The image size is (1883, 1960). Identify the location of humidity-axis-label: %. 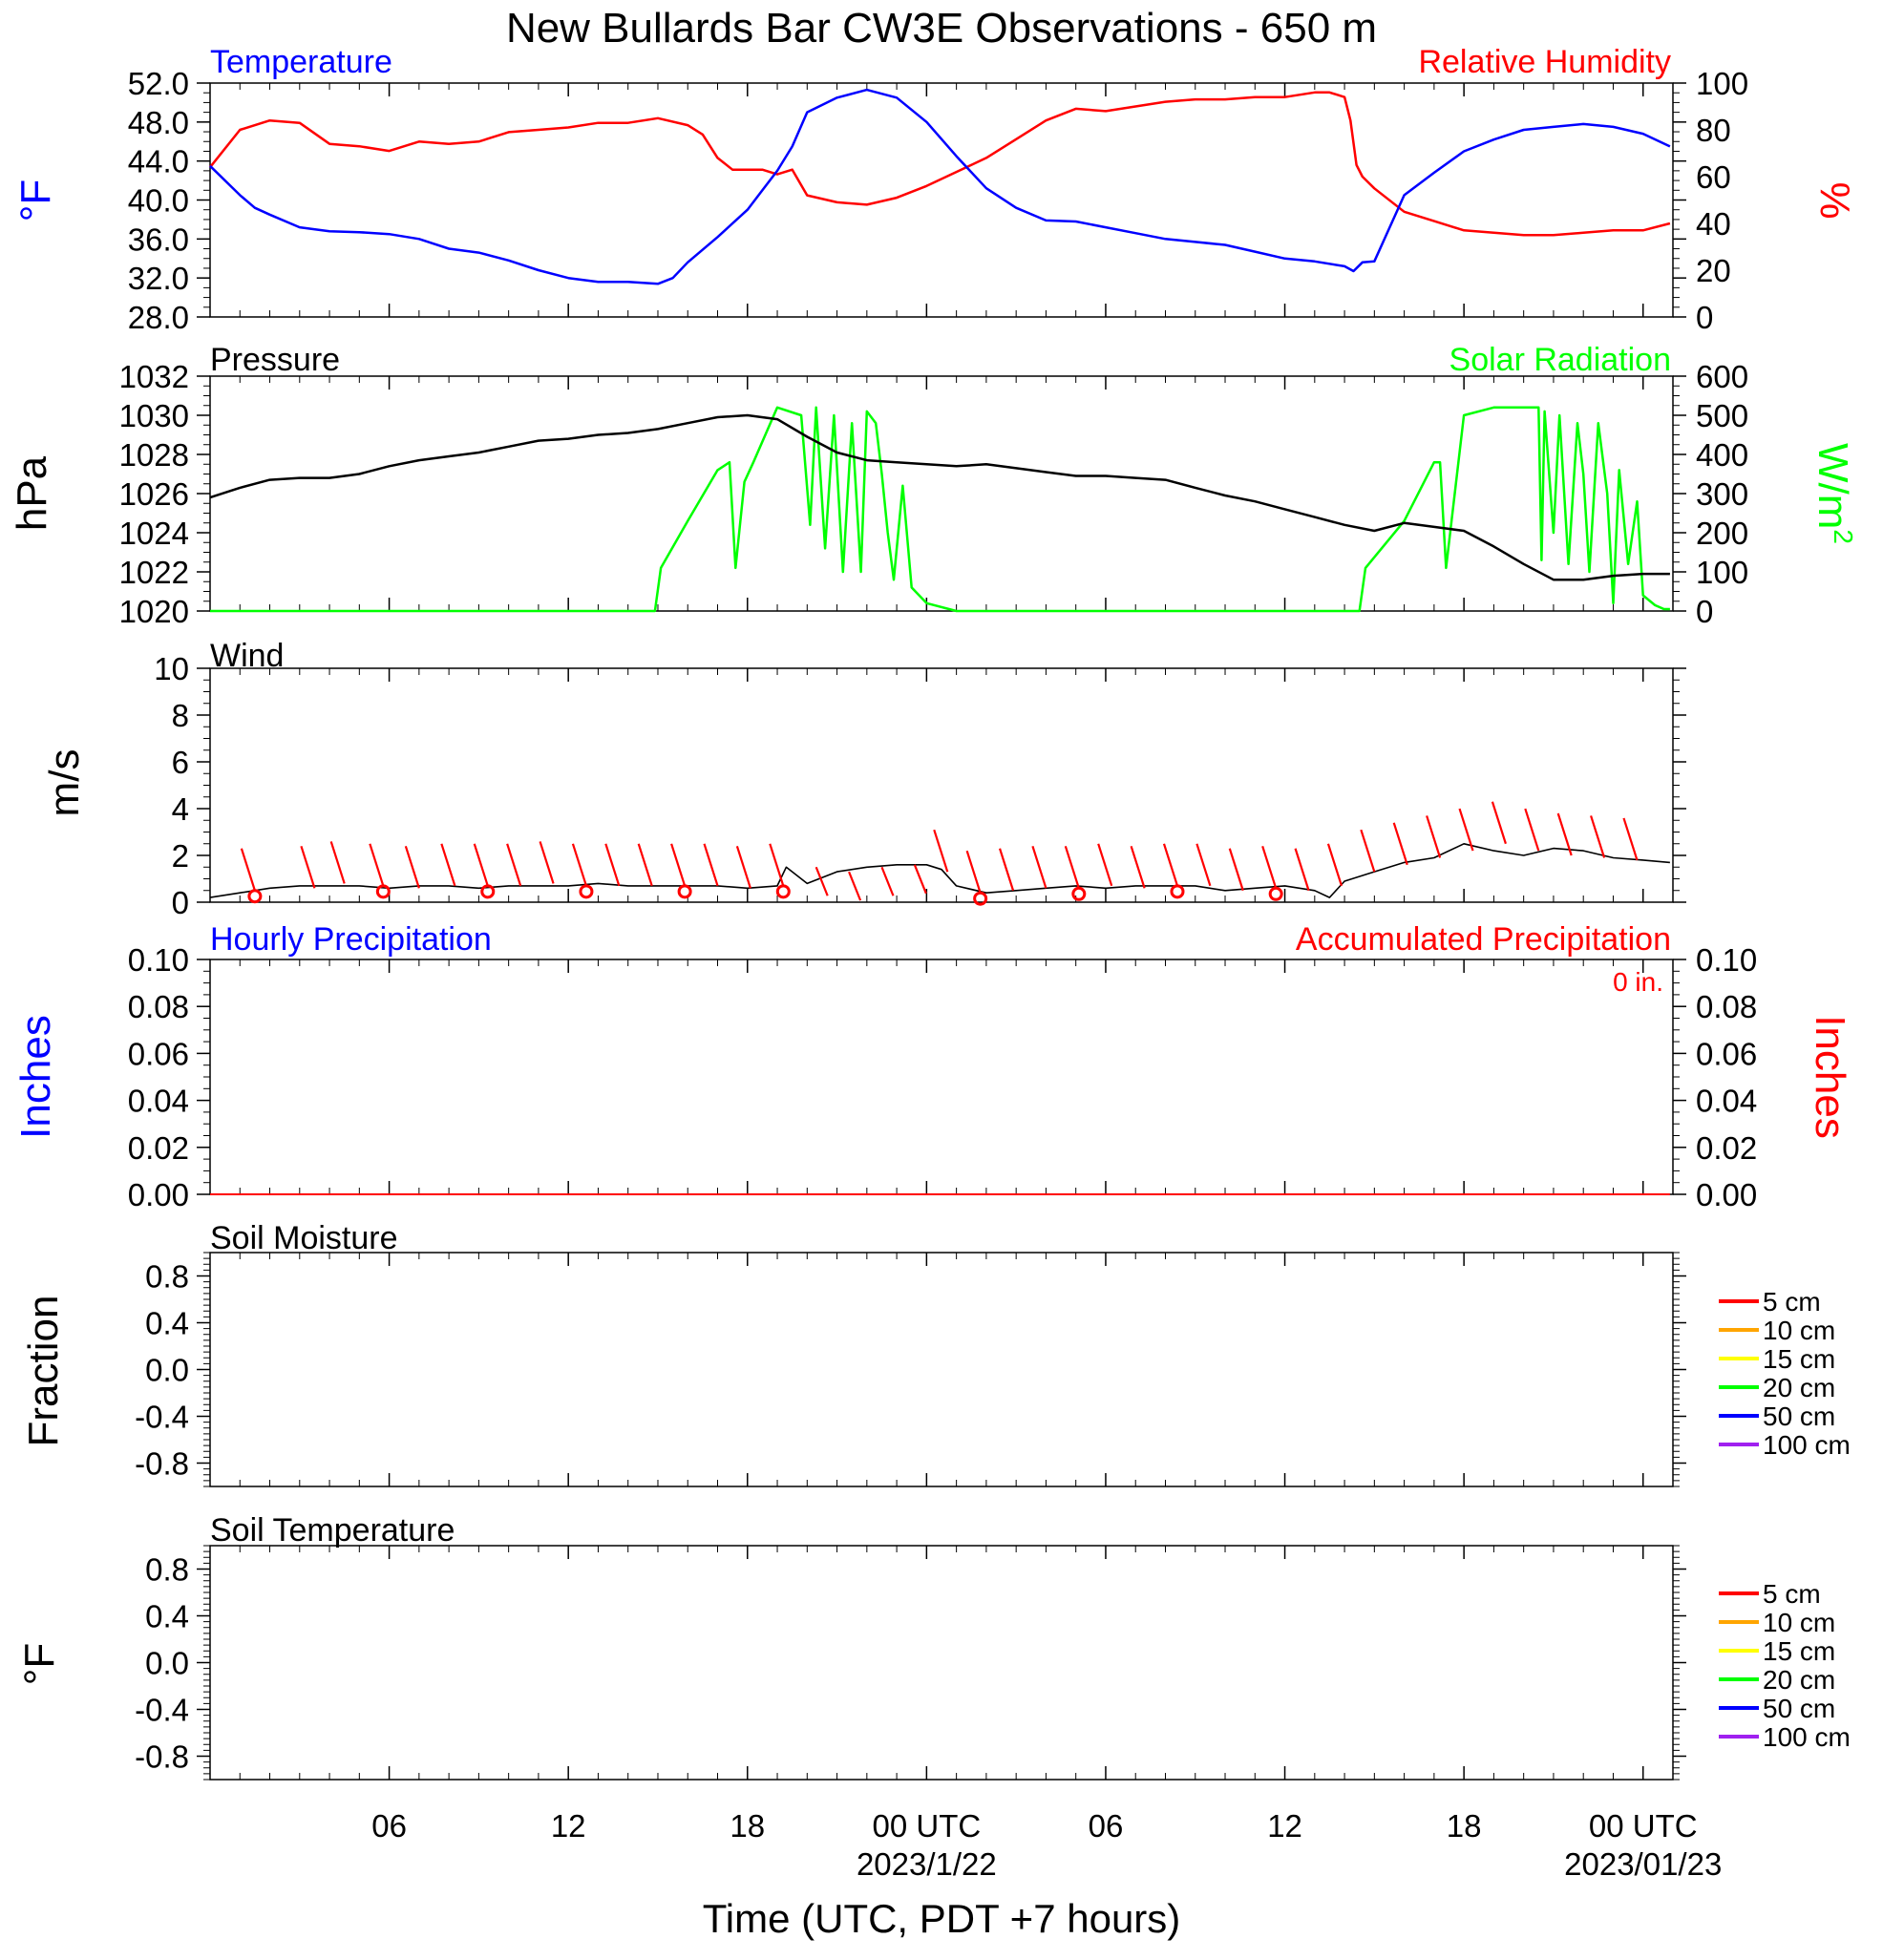
(1834, 200).